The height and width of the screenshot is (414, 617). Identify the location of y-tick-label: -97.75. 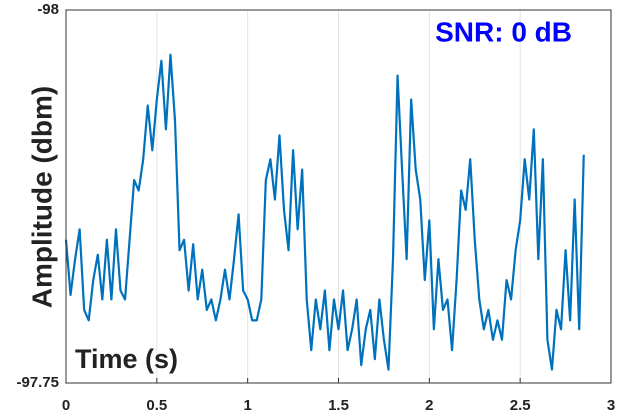
(37, 382).